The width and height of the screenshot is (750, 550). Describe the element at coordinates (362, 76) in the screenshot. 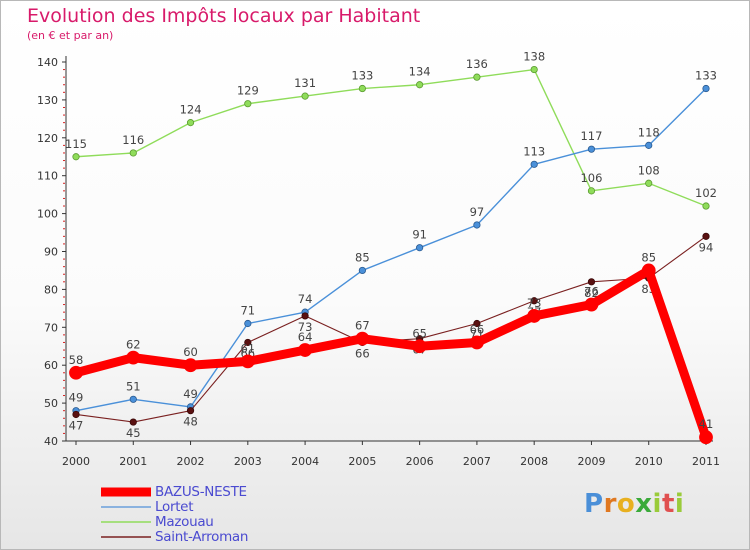

I see `data-label-mazouau: 133` at that location.